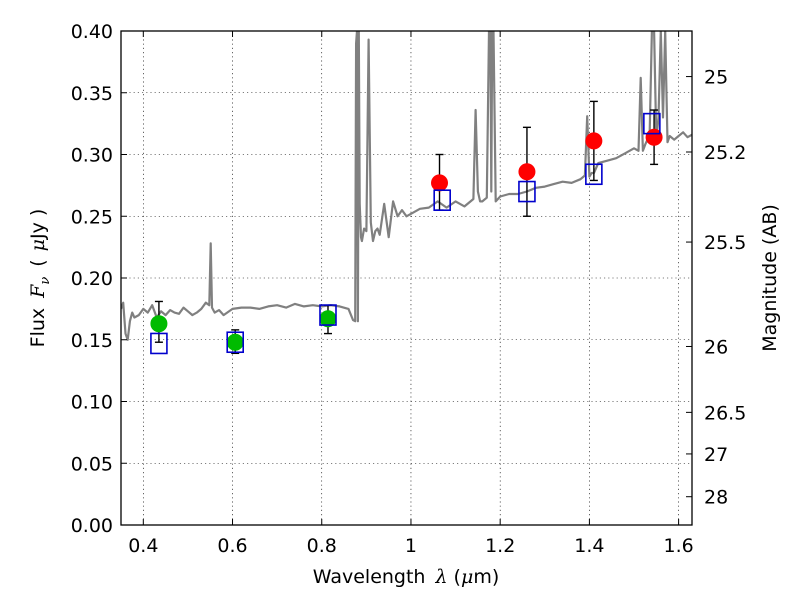 Image resolution: width=800 pixels, height=600 pixels. Describe the element at coordinates (40, 278) in the screenshot. I see `y-axis-label: FluxFν(μJy )` at that location.